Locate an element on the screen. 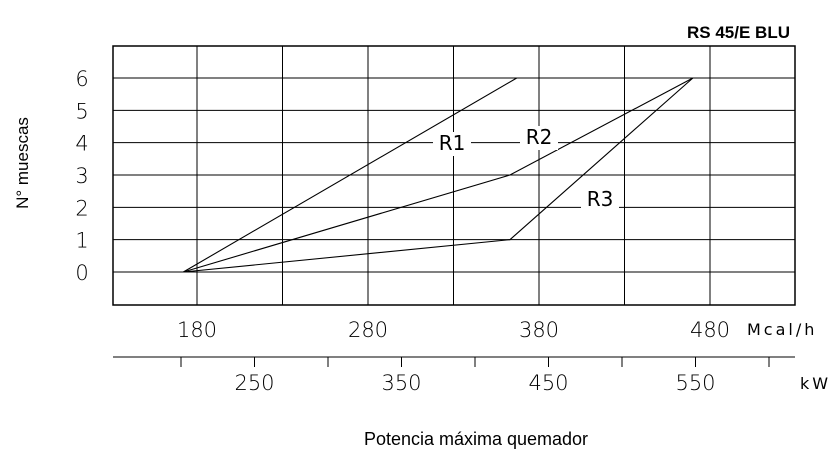 The width and height of the screenshot is (838, 459). y-tick-labels: 0 1 2 3 4 5 6 is located at coordinates (81, 176).